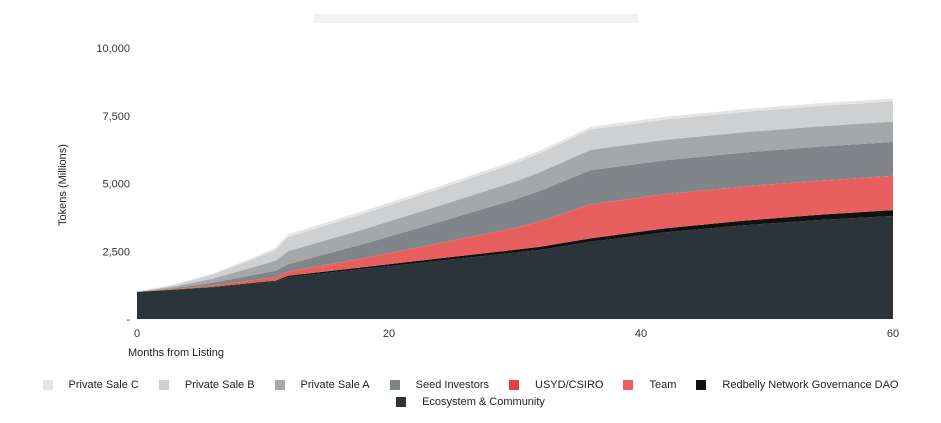 The width and height of the screenshot is (941, 423). I want to click on legend-item: Ecosystem & Community, so click(470, 402).